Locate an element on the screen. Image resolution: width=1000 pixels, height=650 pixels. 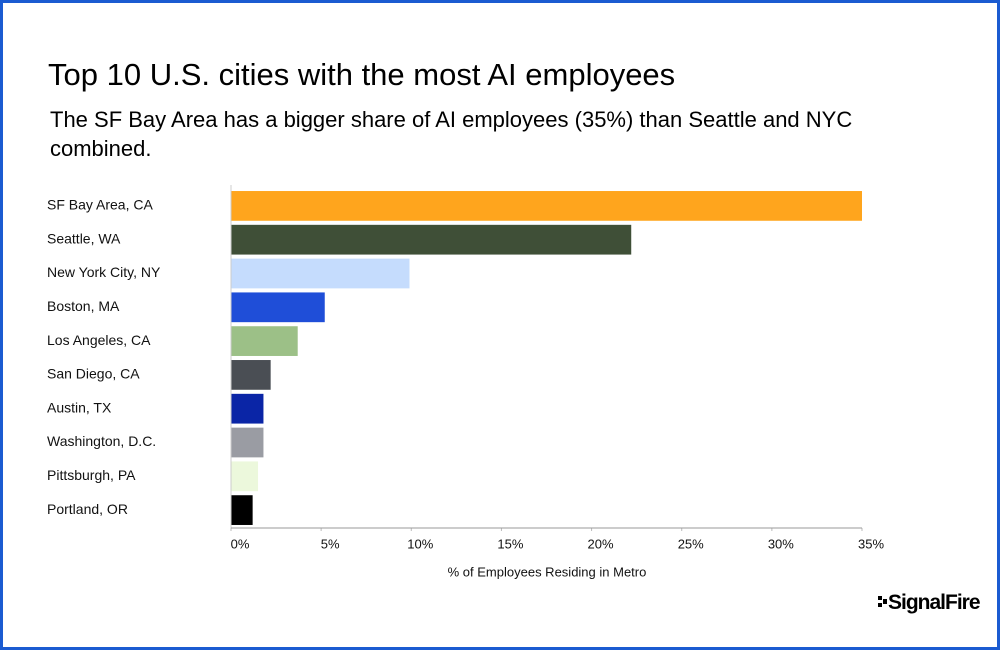
x-tick-label: 25% is located at coordinates (691, 543).